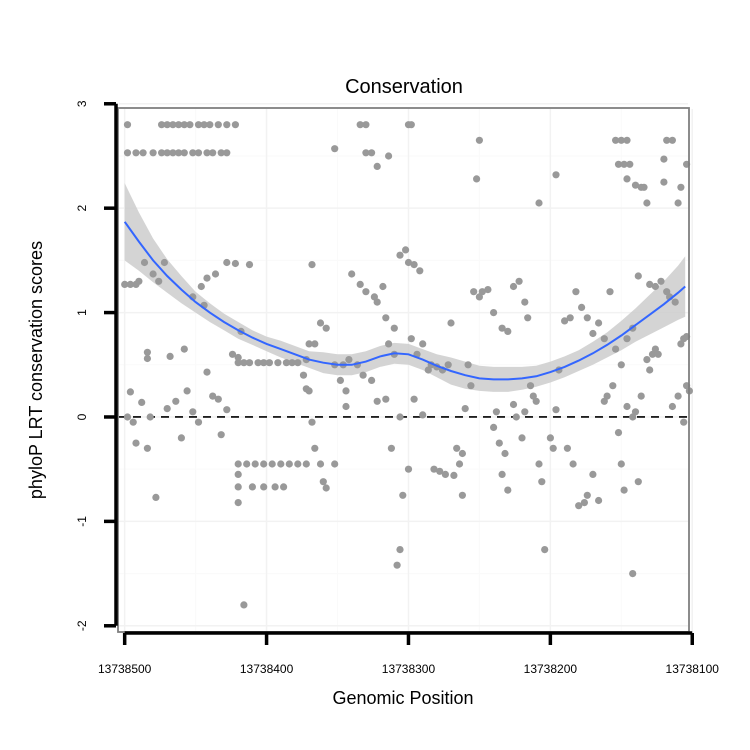 The image size is (750, 750). Describe the element at coordinates (82, 521) in the screenshot. I see `y-tick-label: -1` at that location.